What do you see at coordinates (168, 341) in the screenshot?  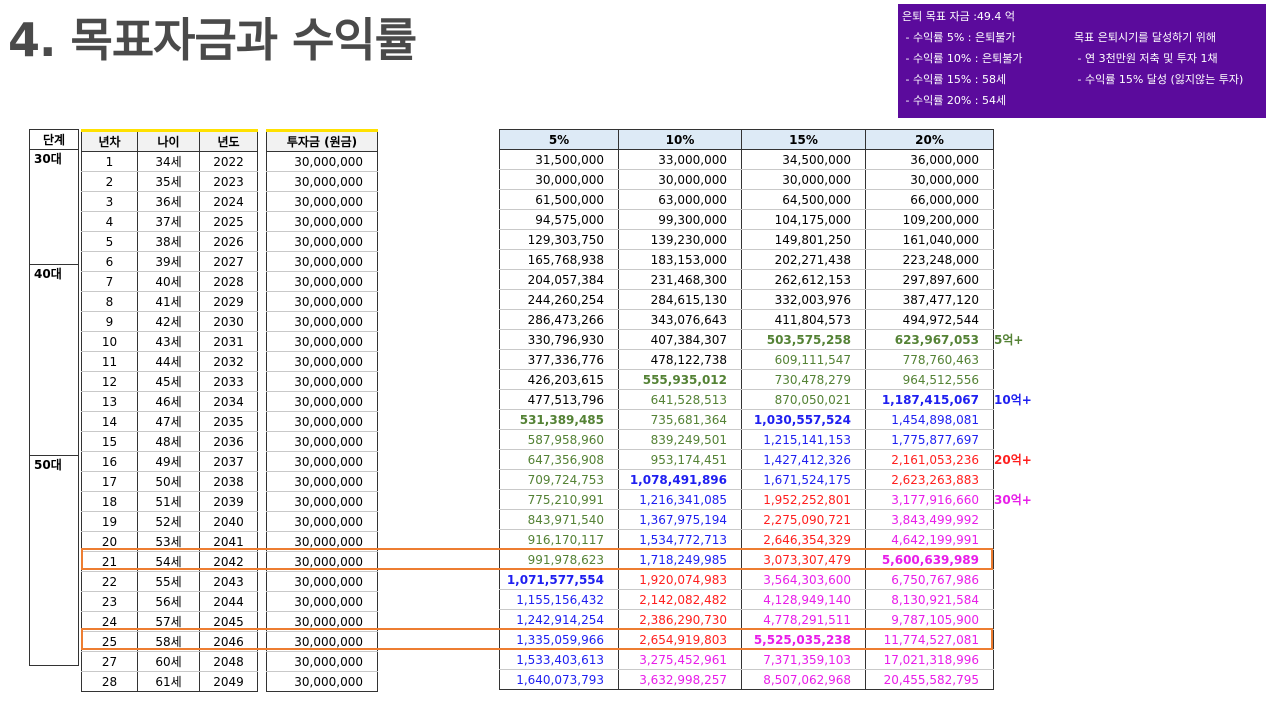 I see `age-cell: 43세` at bounding box center [168, 341].